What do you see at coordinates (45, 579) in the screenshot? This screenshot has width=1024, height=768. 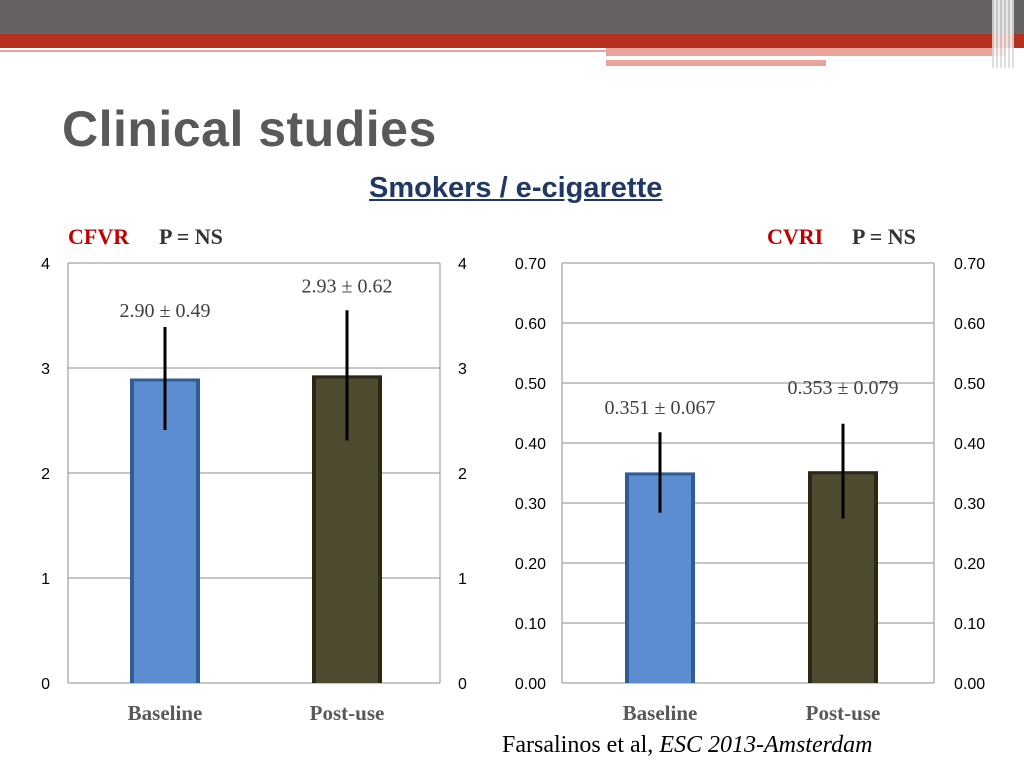 I see `y-tick-label-left: 1` at bounding box center [45, 579].